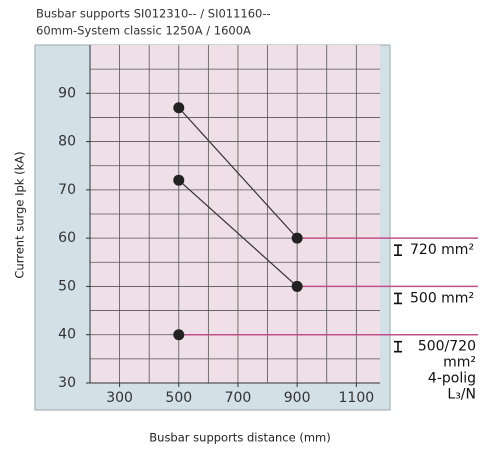  I want to click on y-tick-label: 70, so click(67, 190).